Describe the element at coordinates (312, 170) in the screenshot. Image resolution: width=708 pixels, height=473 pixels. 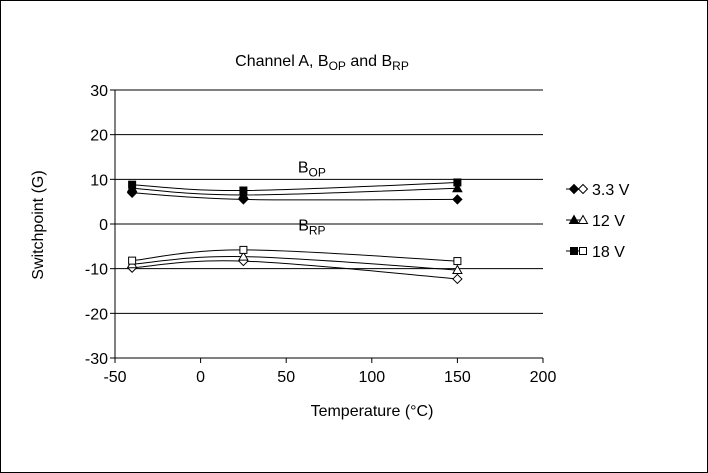
I see `annotation-op: BOP` at that location.